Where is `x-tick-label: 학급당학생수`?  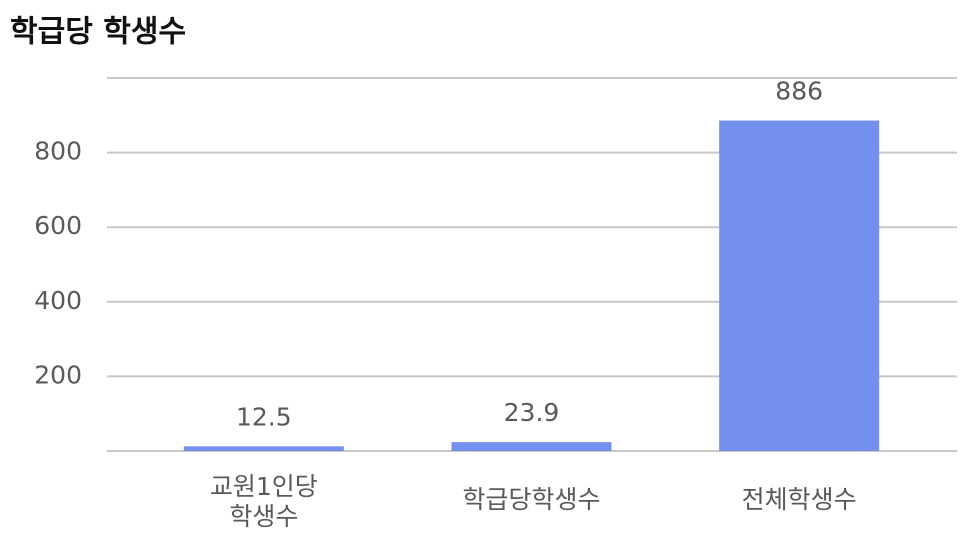 x-tick-label: 학급당학생수 is located at coordinates (531, 499).